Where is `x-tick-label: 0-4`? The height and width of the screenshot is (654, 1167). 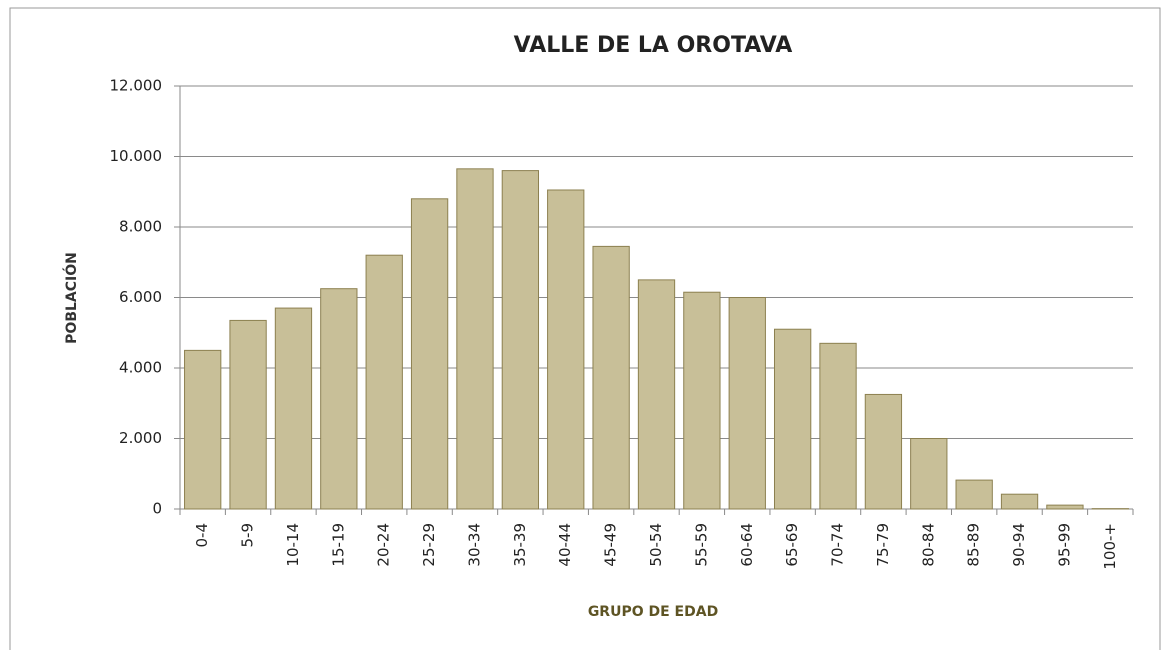
x-tick-label: 0-4 is located at coordinates (202, 535).